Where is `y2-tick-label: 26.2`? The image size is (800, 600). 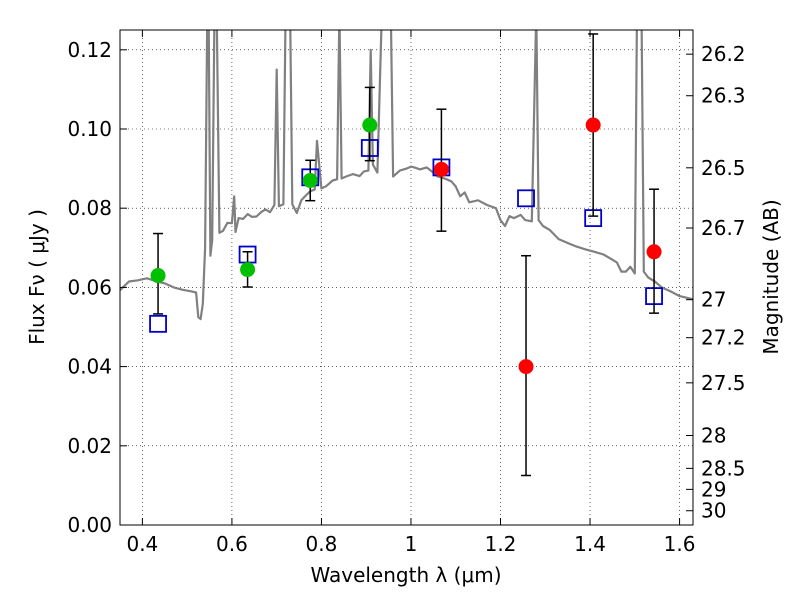 y2-tick-label: 26.2 is located at coordinates (723, 54).